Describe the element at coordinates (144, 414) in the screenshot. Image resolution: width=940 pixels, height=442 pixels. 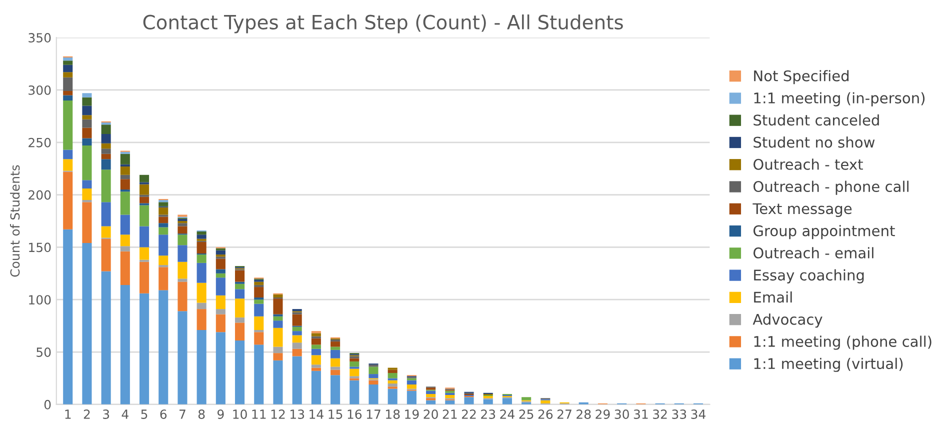
I see `x-tick-label: 5` at that location.